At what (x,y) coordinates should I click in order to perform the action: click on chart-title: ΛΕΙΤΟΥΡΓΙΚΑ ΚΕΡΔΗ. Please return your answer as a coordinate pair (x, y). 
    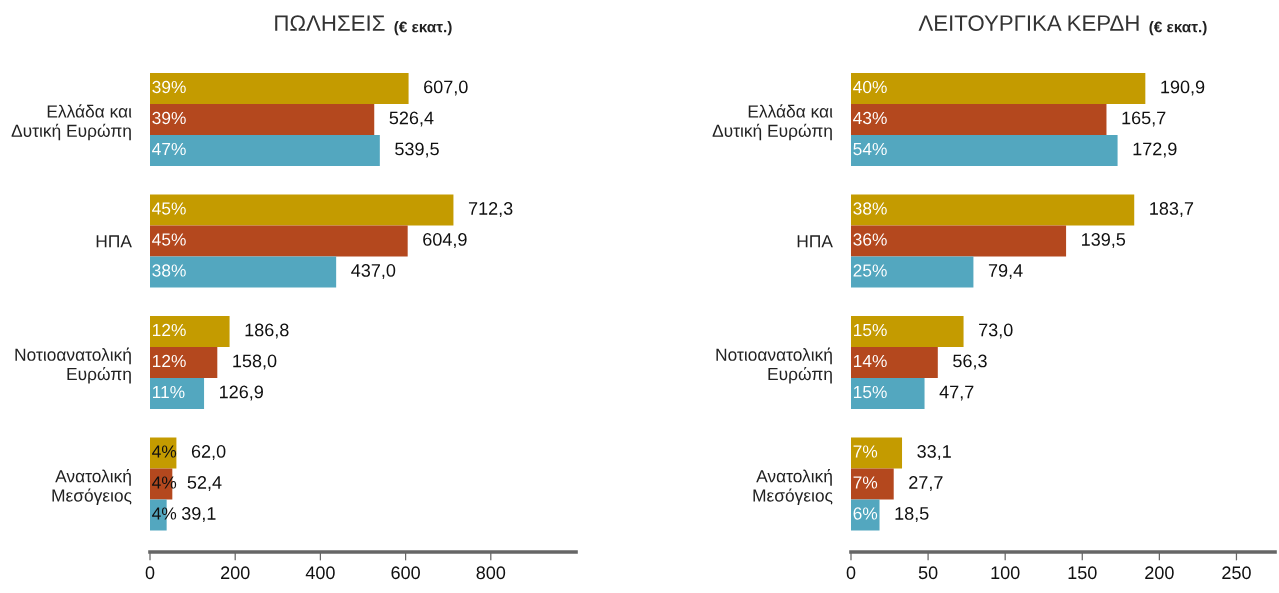
    Looking at the image, I should click on (1028, 23).